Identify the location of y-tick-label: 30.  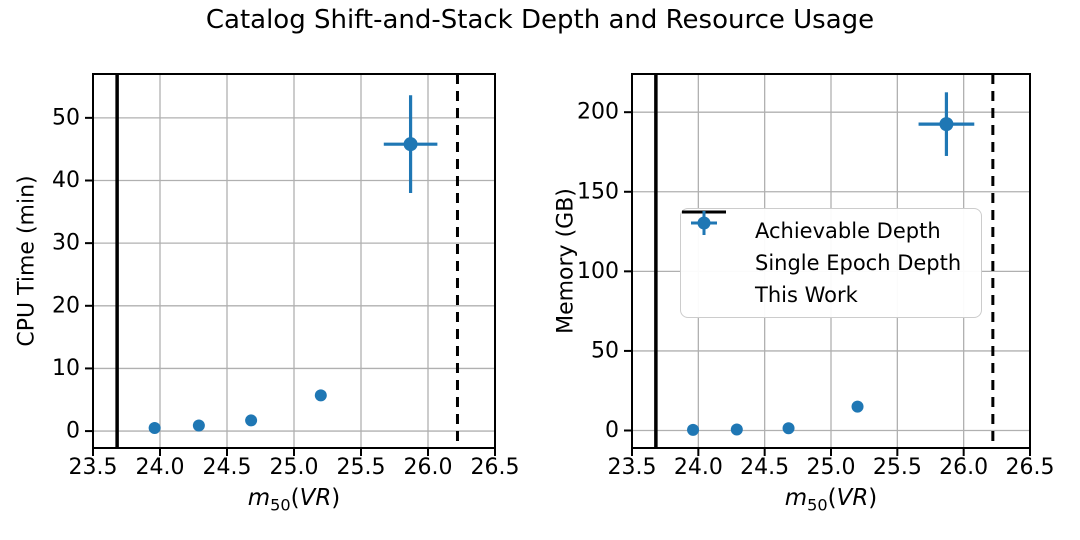
(66, 243).